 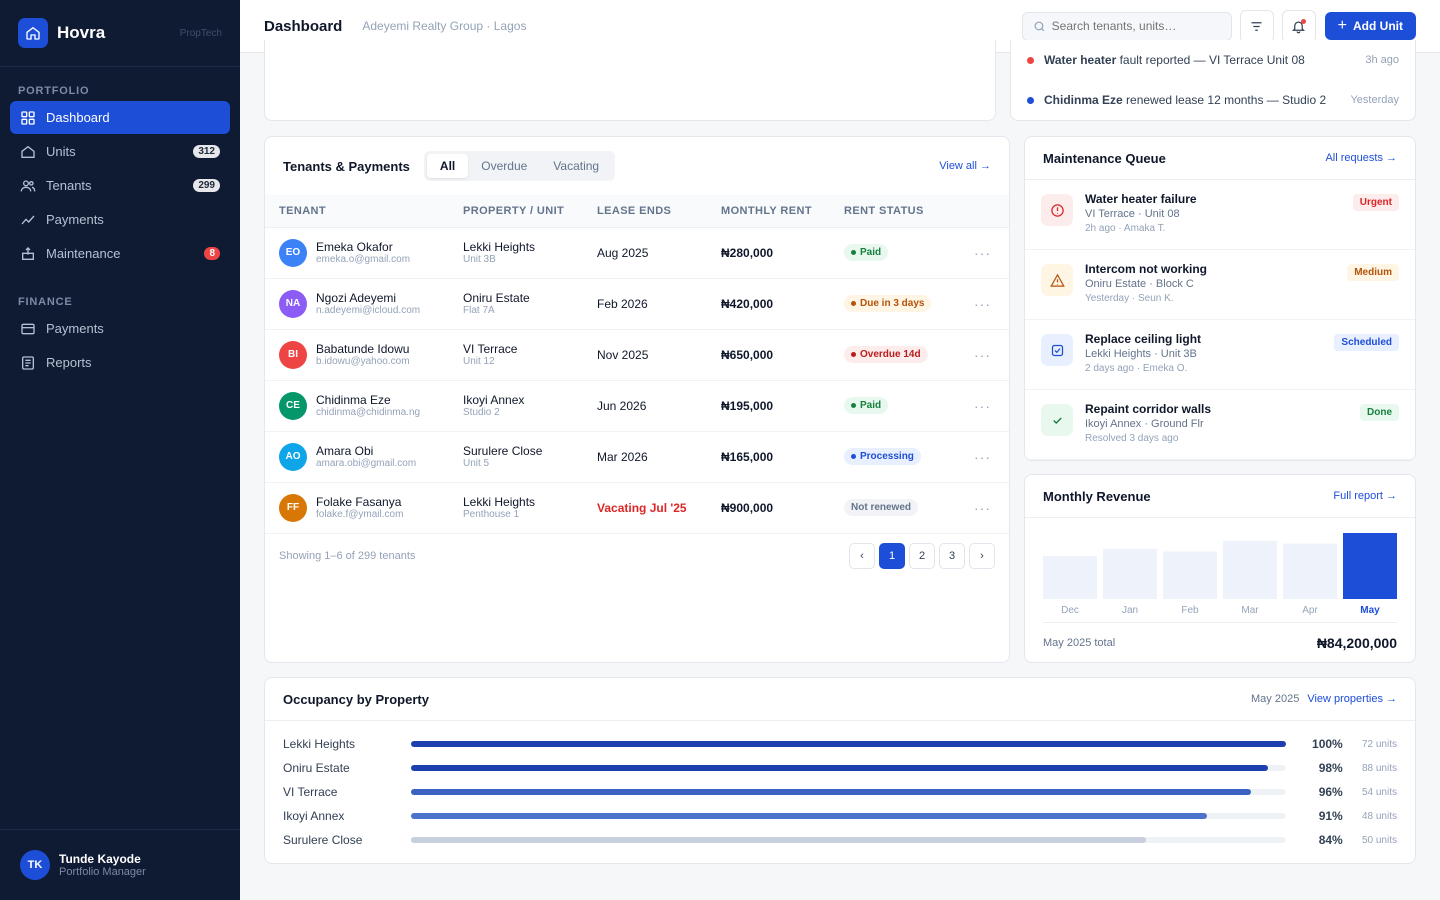 I want to click on col-tenant: TENANT, so click(x=357, y=211).